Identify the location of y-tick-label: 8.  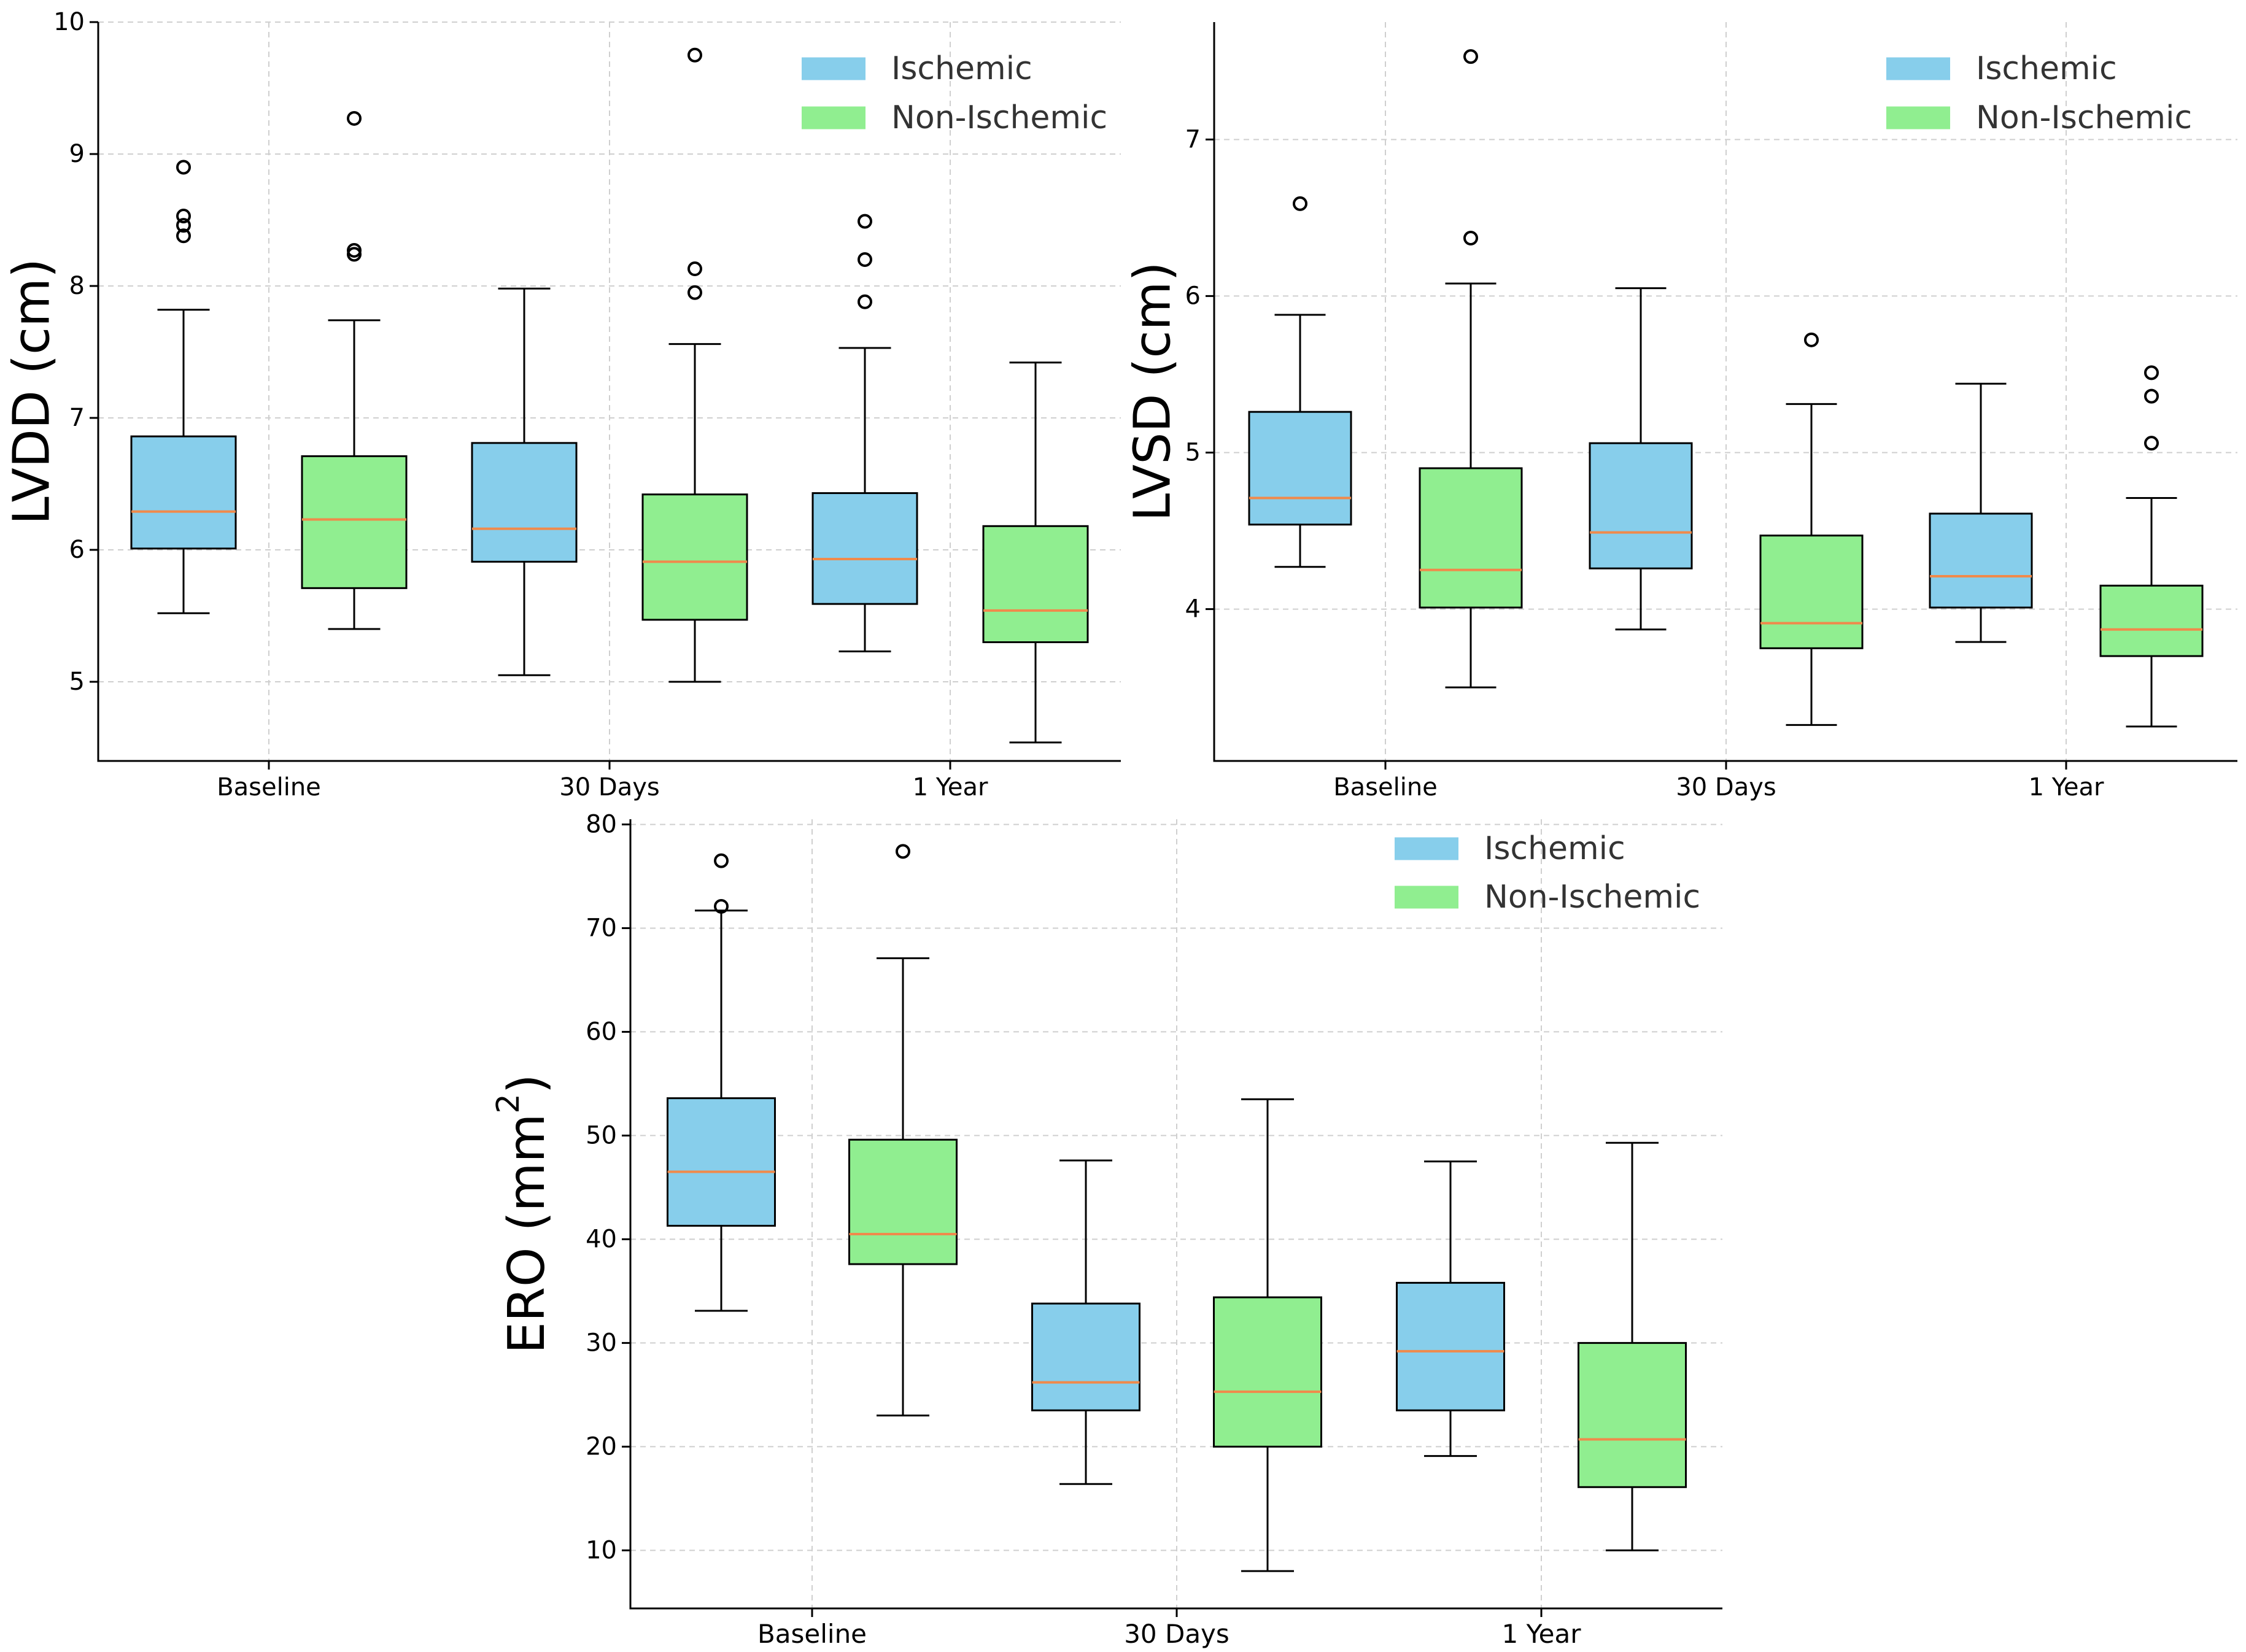
(77, 286).